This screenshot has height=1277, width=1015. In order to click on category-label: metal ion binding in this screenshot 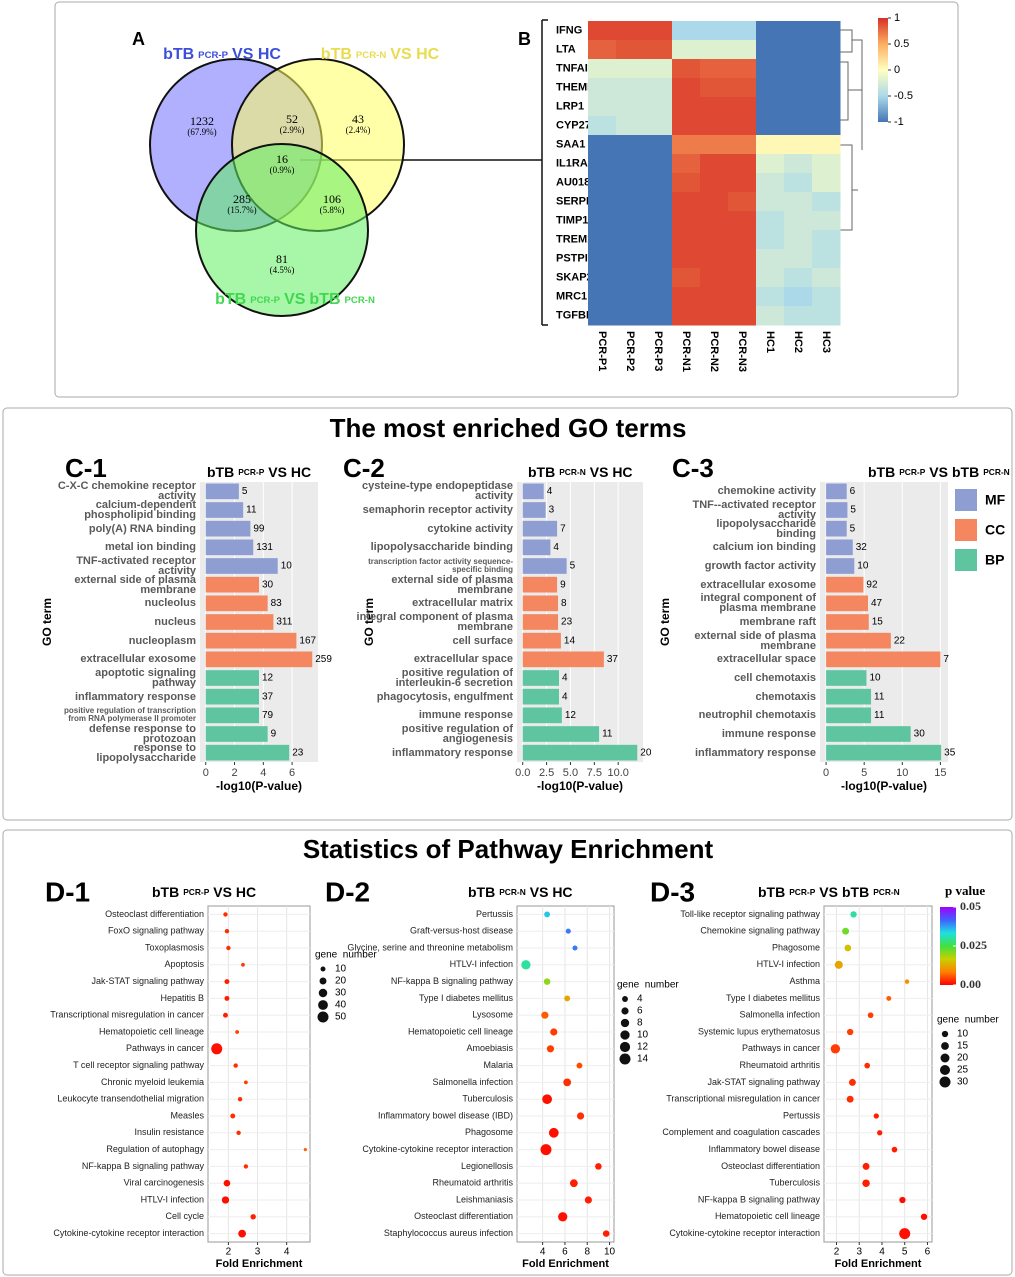, I will do `click(150, 547)`.